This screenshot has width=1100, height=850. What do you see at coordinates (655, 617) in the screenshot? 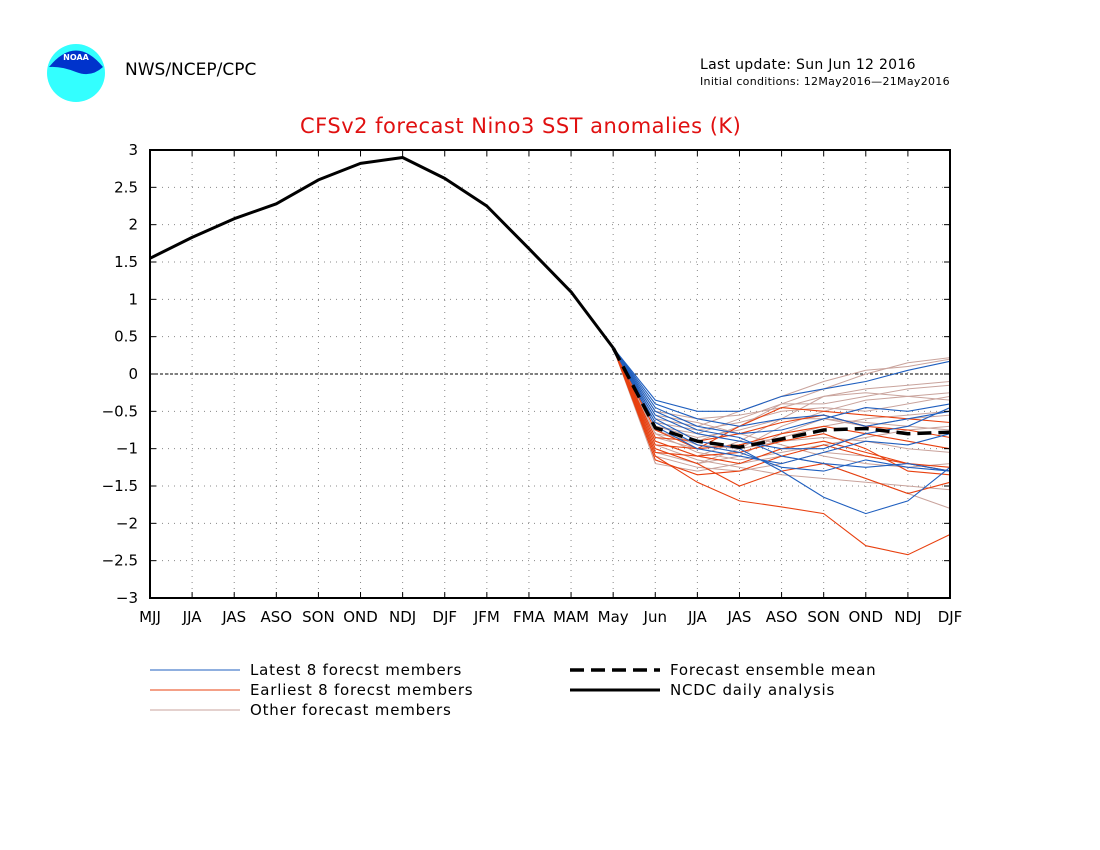
I see `x-tick-label: Jun` at bounding box center [655, 617].